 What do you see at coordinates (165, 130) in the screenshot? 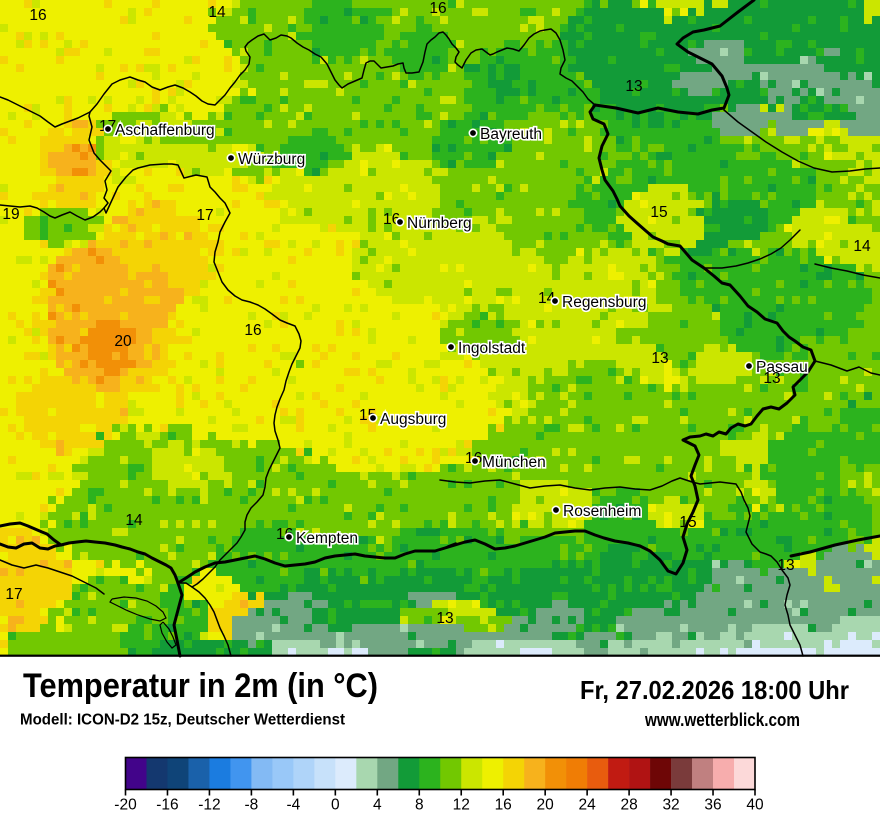
I see `svg-text: Aschaffenburg` at bounding box center [165, 130].